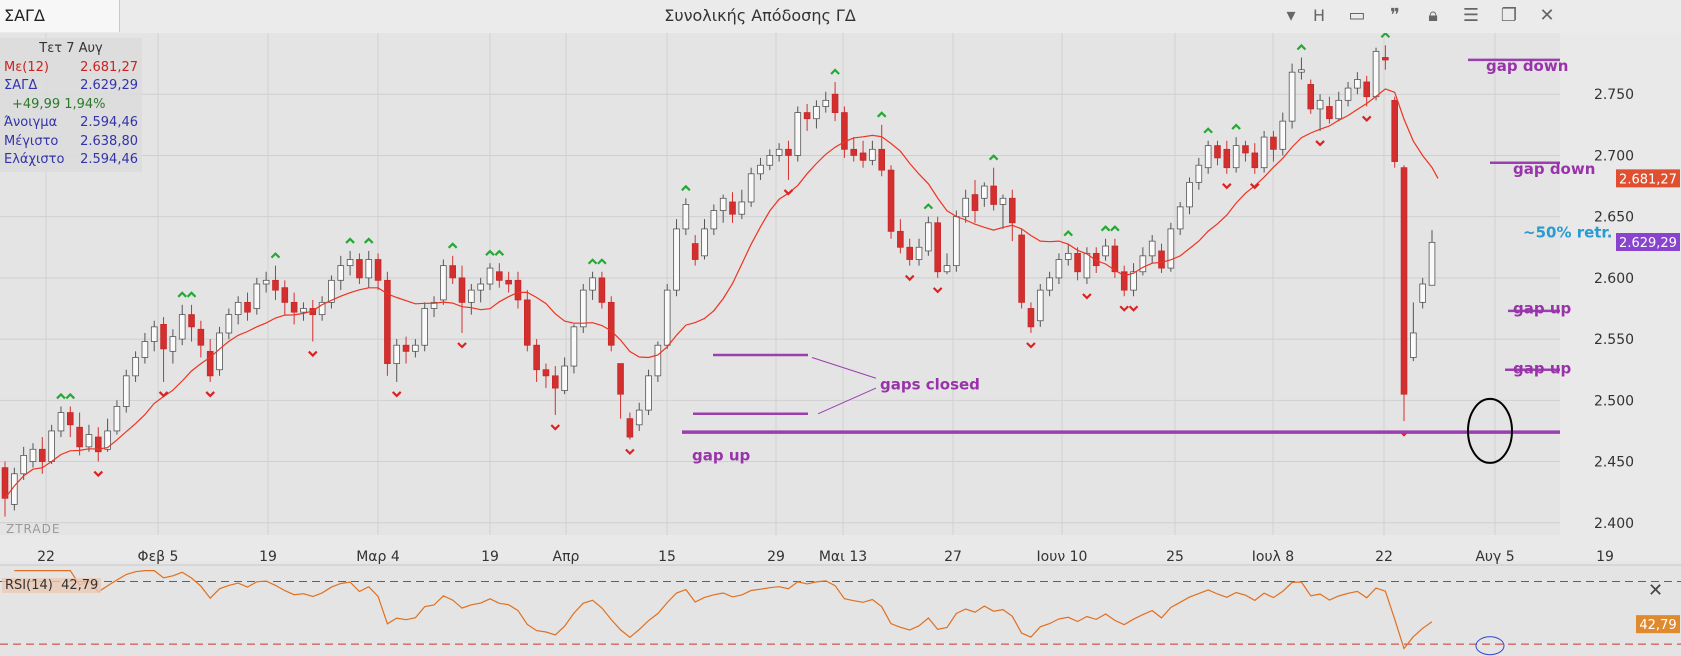  What do you see at coordinates (1509, 15) in the screenshot?
I see `restore-icon: ❐` at bounding box center [1509, 15].